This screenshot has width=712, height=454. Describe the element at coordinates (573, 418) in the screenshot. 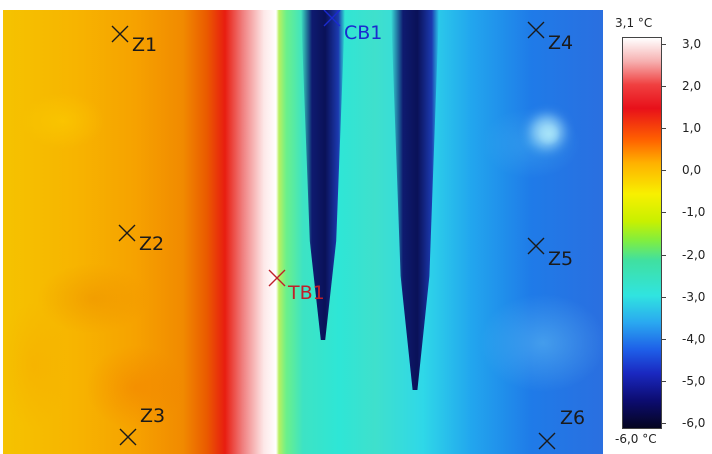

I see `marker-label: Z6` at that location.